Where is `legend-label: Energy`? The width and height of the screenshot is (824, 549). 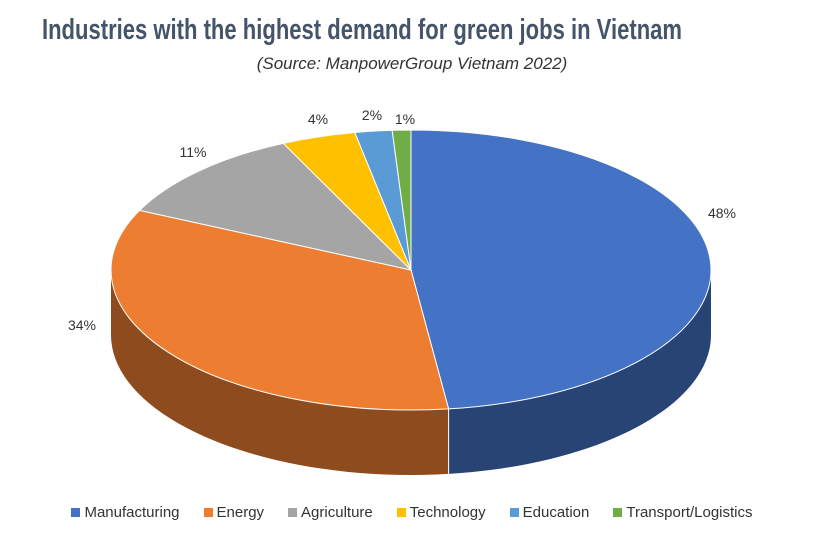 legend-label: Energy is located at coordinates (240, 512).